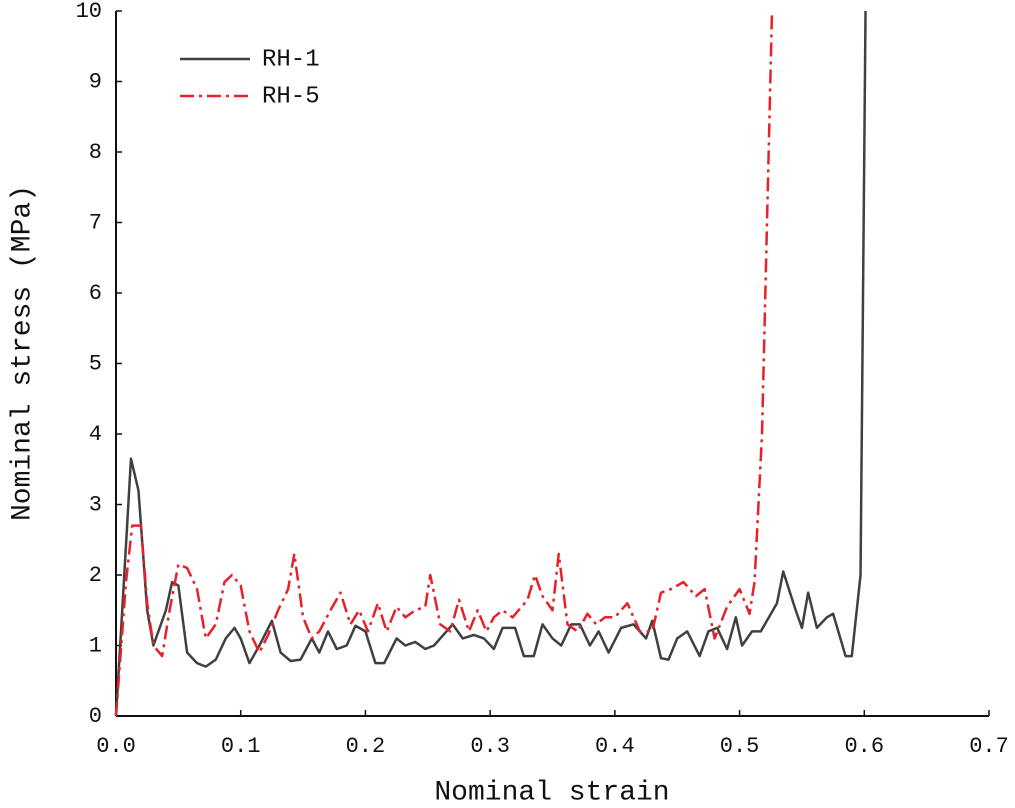 The width and height of the screenshot is (1015, 808). Describe the element at coordinates (95, 434) in the screenshot. I see `y-tick-label: 4` at that location.